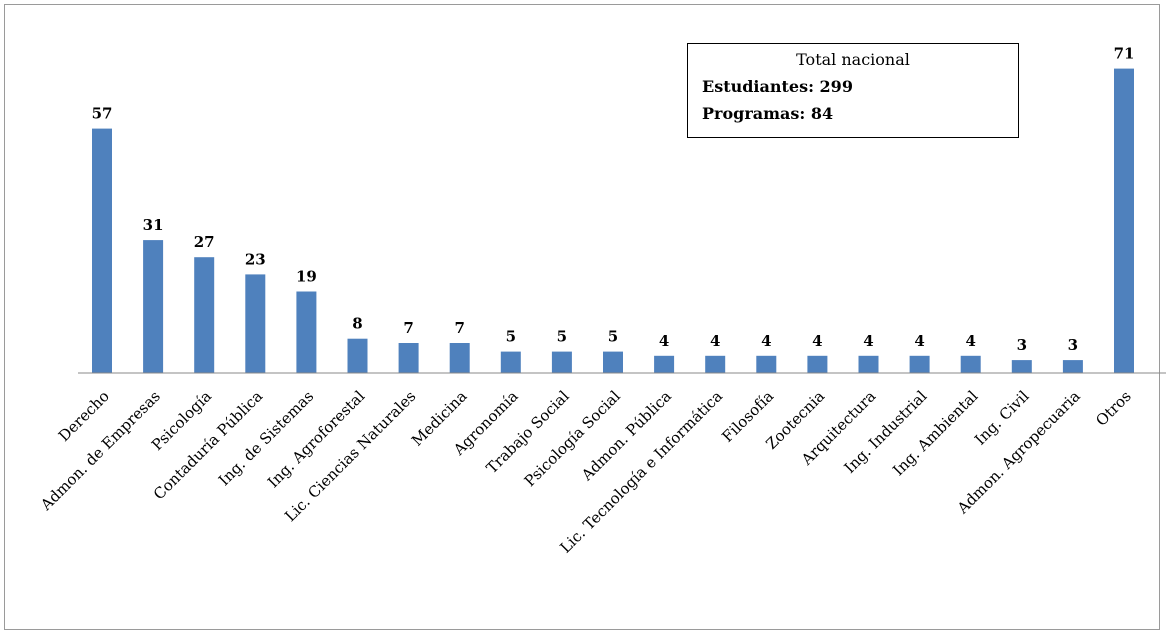 The height and width of the screenshot is (634, 1166). Describe the element at coordinates (153, 225) in the screenshot. I see `data-label: 31` at that location.